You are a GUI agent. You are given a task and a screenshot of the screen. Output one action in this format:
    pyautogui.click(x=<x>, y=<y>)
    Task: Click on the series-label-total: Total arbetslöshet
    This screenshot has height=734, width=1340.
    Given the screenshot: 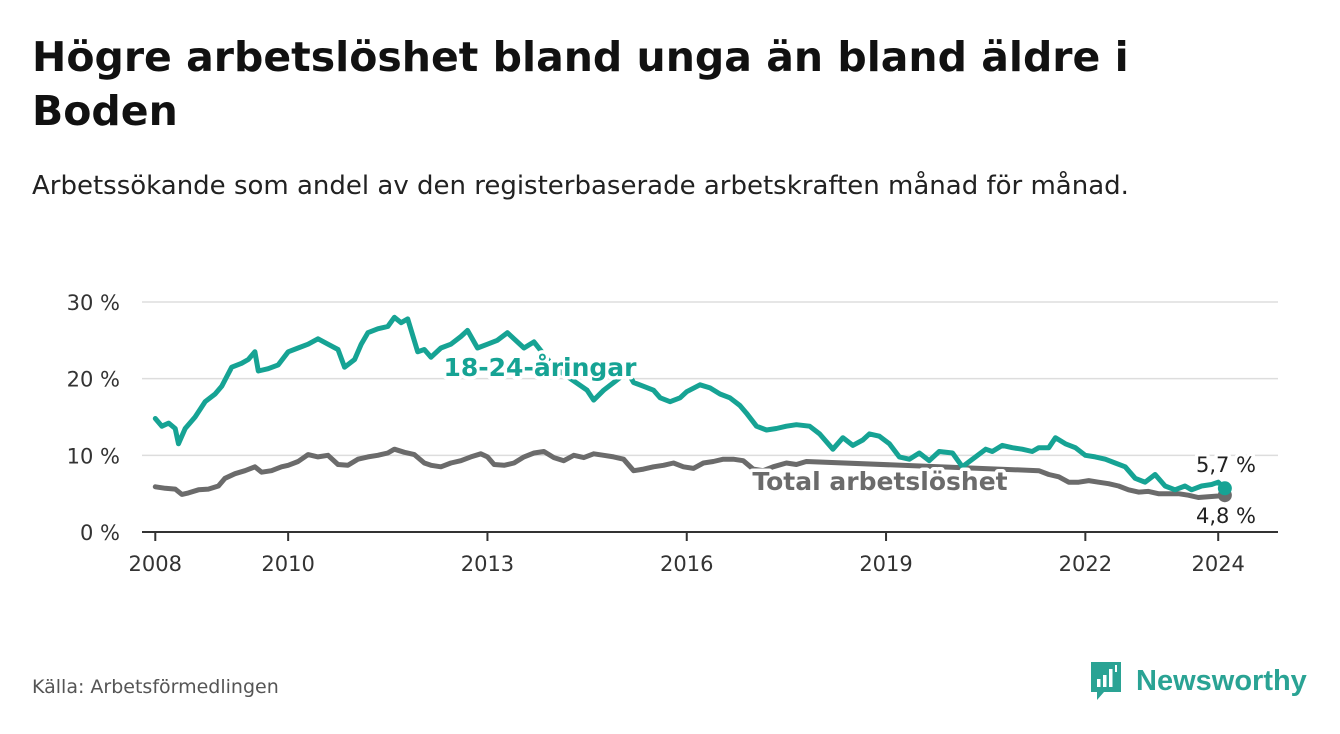 What is the action you would take?
    pyautogui.click(x=879, y=481)
    